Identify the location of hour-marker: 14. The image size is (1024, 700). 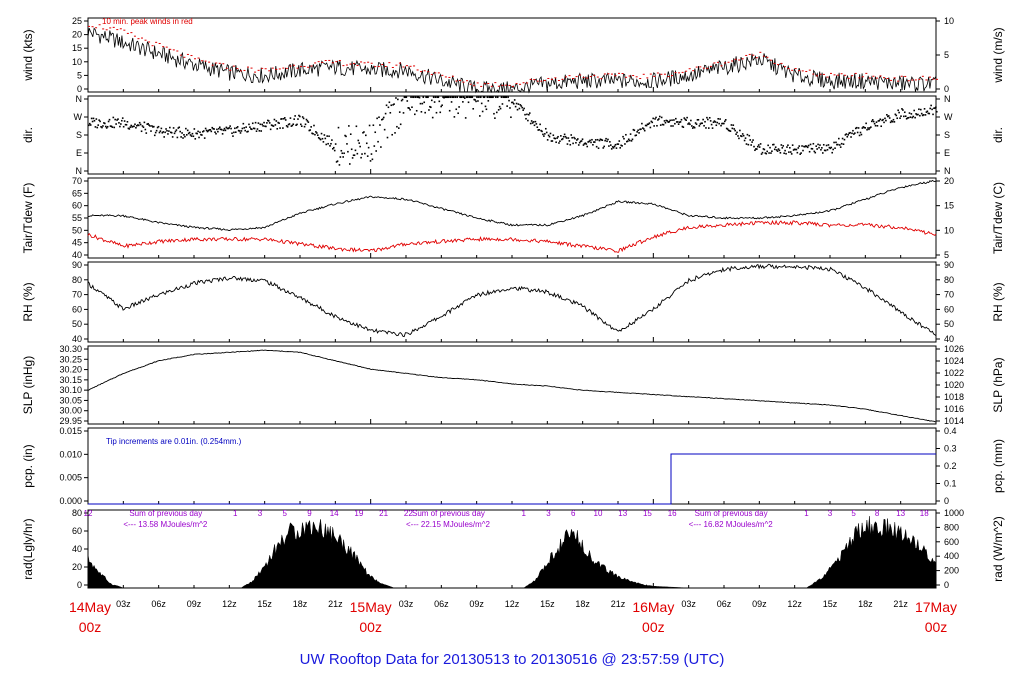
(334, 513).